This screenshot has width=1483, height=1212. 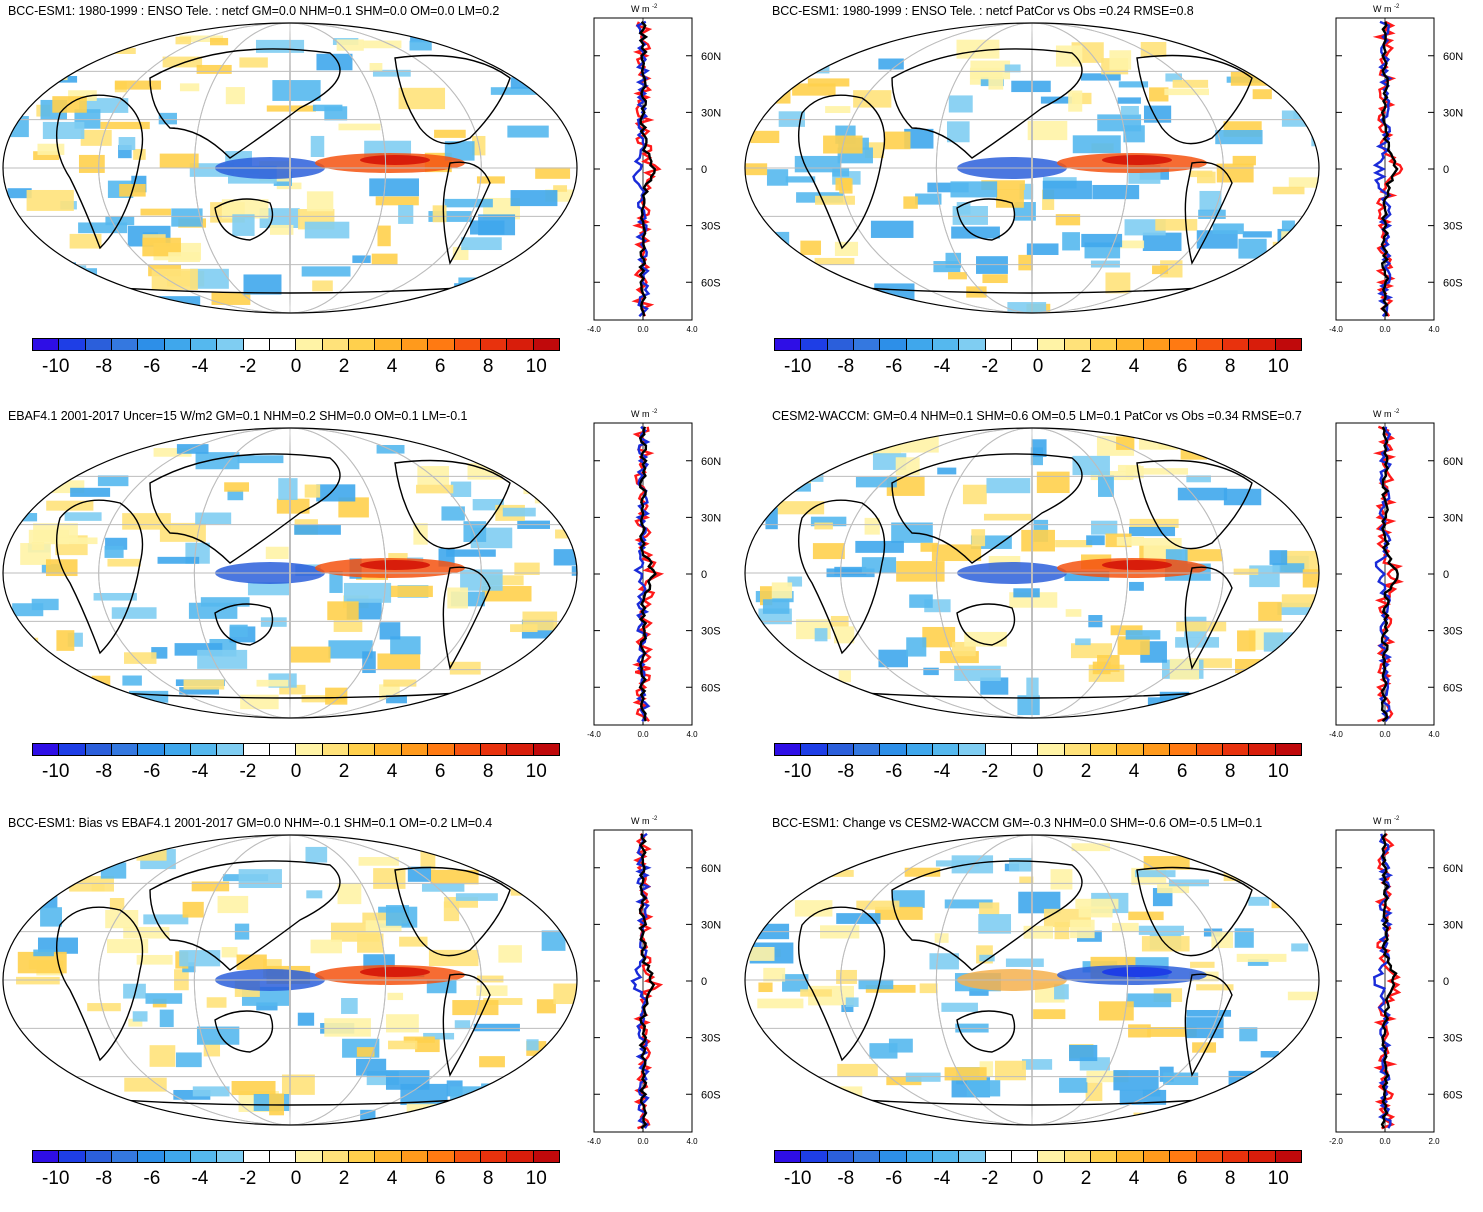 I want to click on colorbar-label: 10, so click(x=536, y=366).